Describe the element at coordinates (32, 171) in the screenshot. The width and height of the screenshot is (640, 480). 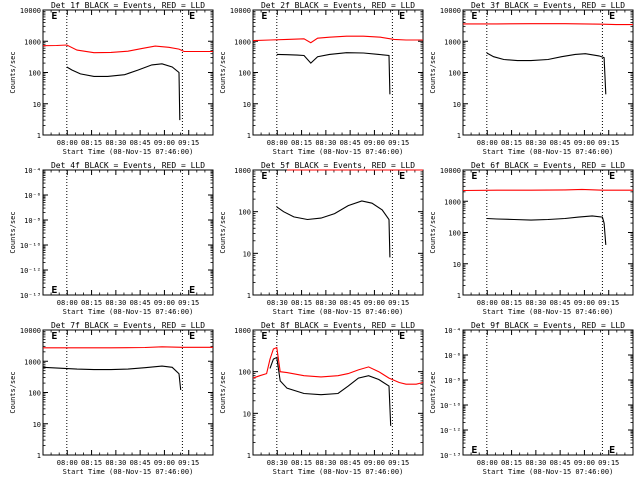
I see `y-tick-label: 10⁻⁴` at that location.